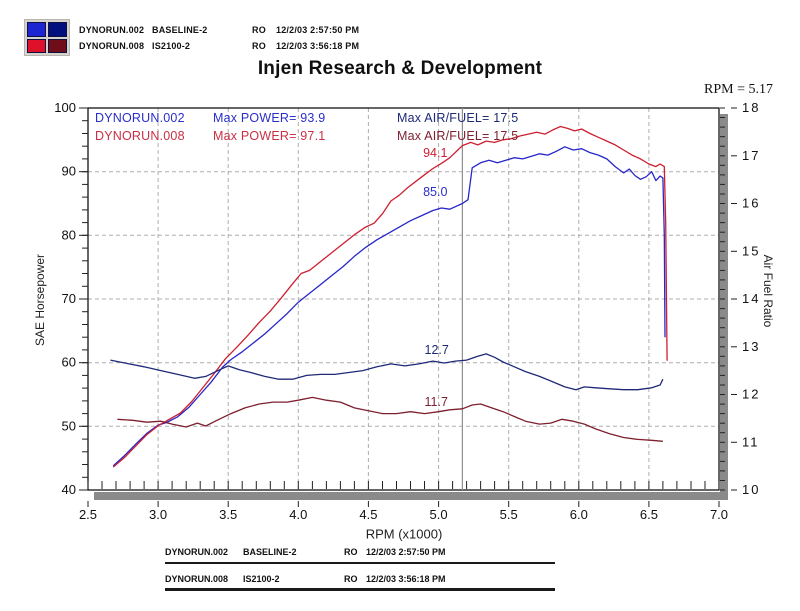 The width and height of the screenshot is (800, 611). What do you see at coordinates (404, 534) in the screenshot?
I see `x-axis-title: RPM (x1000)` at bounding box center [404, 534].